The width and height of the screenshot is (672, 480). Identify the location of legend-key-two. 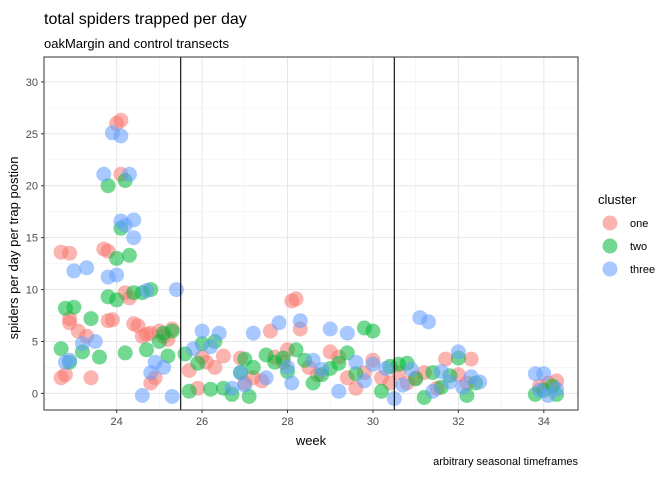
(610, 246).